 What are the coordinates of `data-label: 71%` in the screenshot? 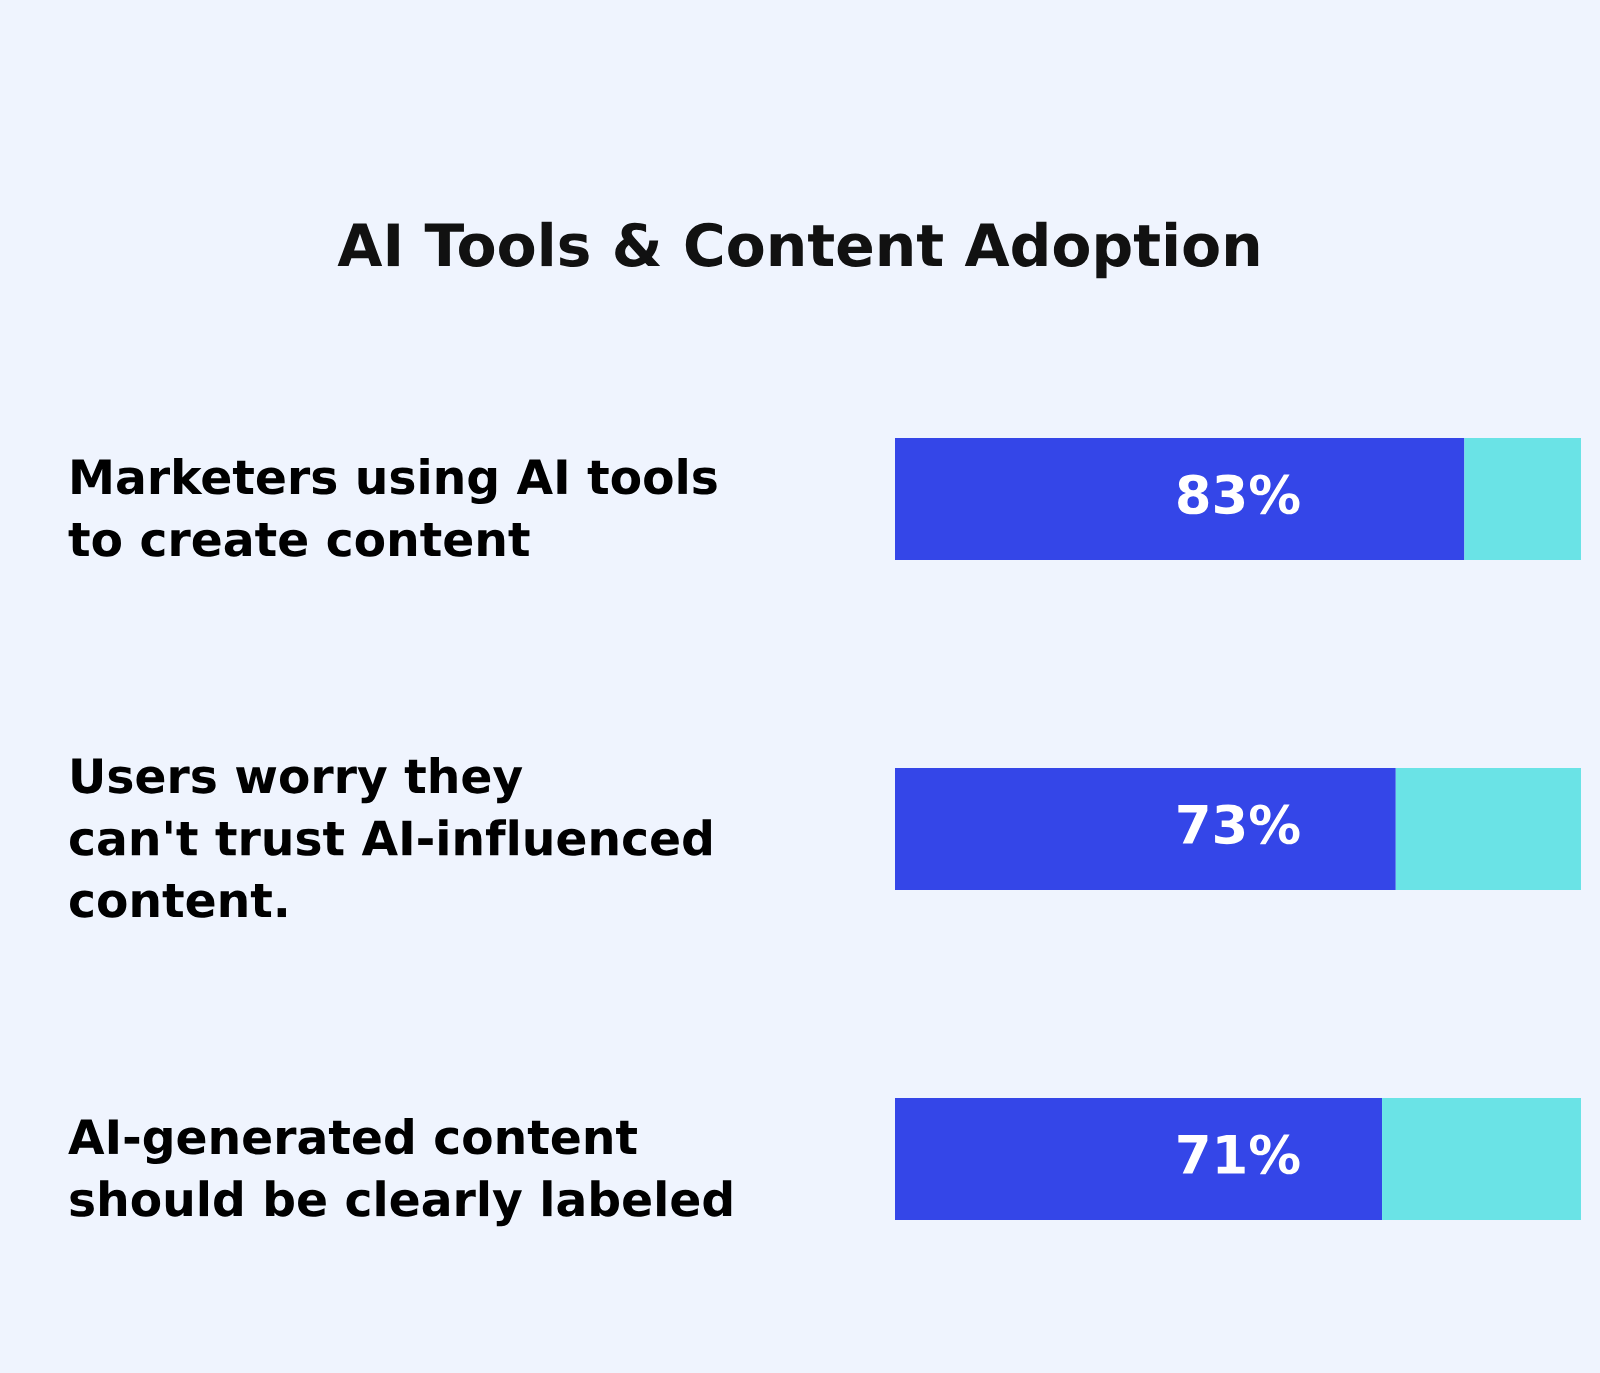 It's located at (1239, 1154).